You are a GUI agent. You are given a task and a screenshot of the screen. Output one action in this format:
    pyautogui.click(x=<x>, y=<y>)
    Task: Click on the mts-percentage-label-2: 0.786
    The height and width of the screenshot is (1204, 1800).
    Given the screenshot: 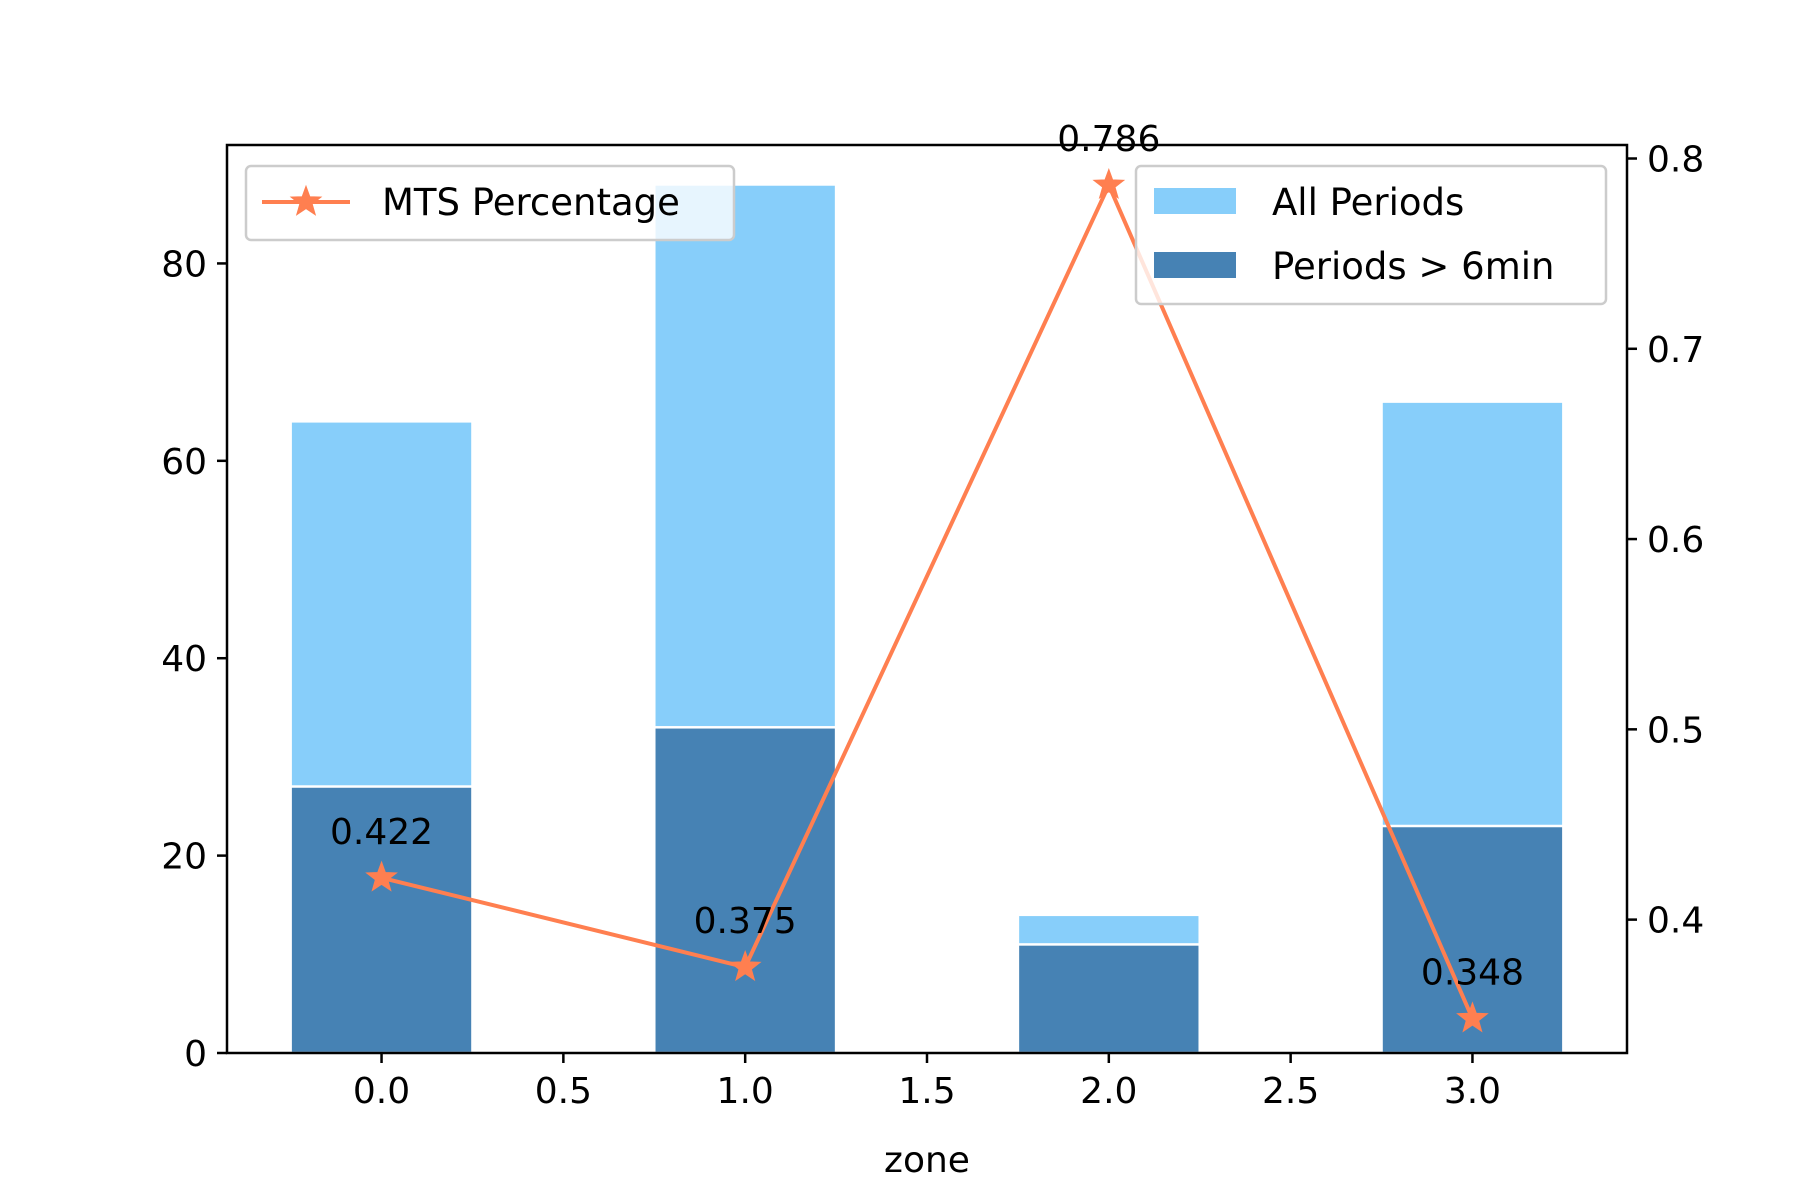 What is the action you would take?
    pyautogui.click(x=1108, y=139)
    